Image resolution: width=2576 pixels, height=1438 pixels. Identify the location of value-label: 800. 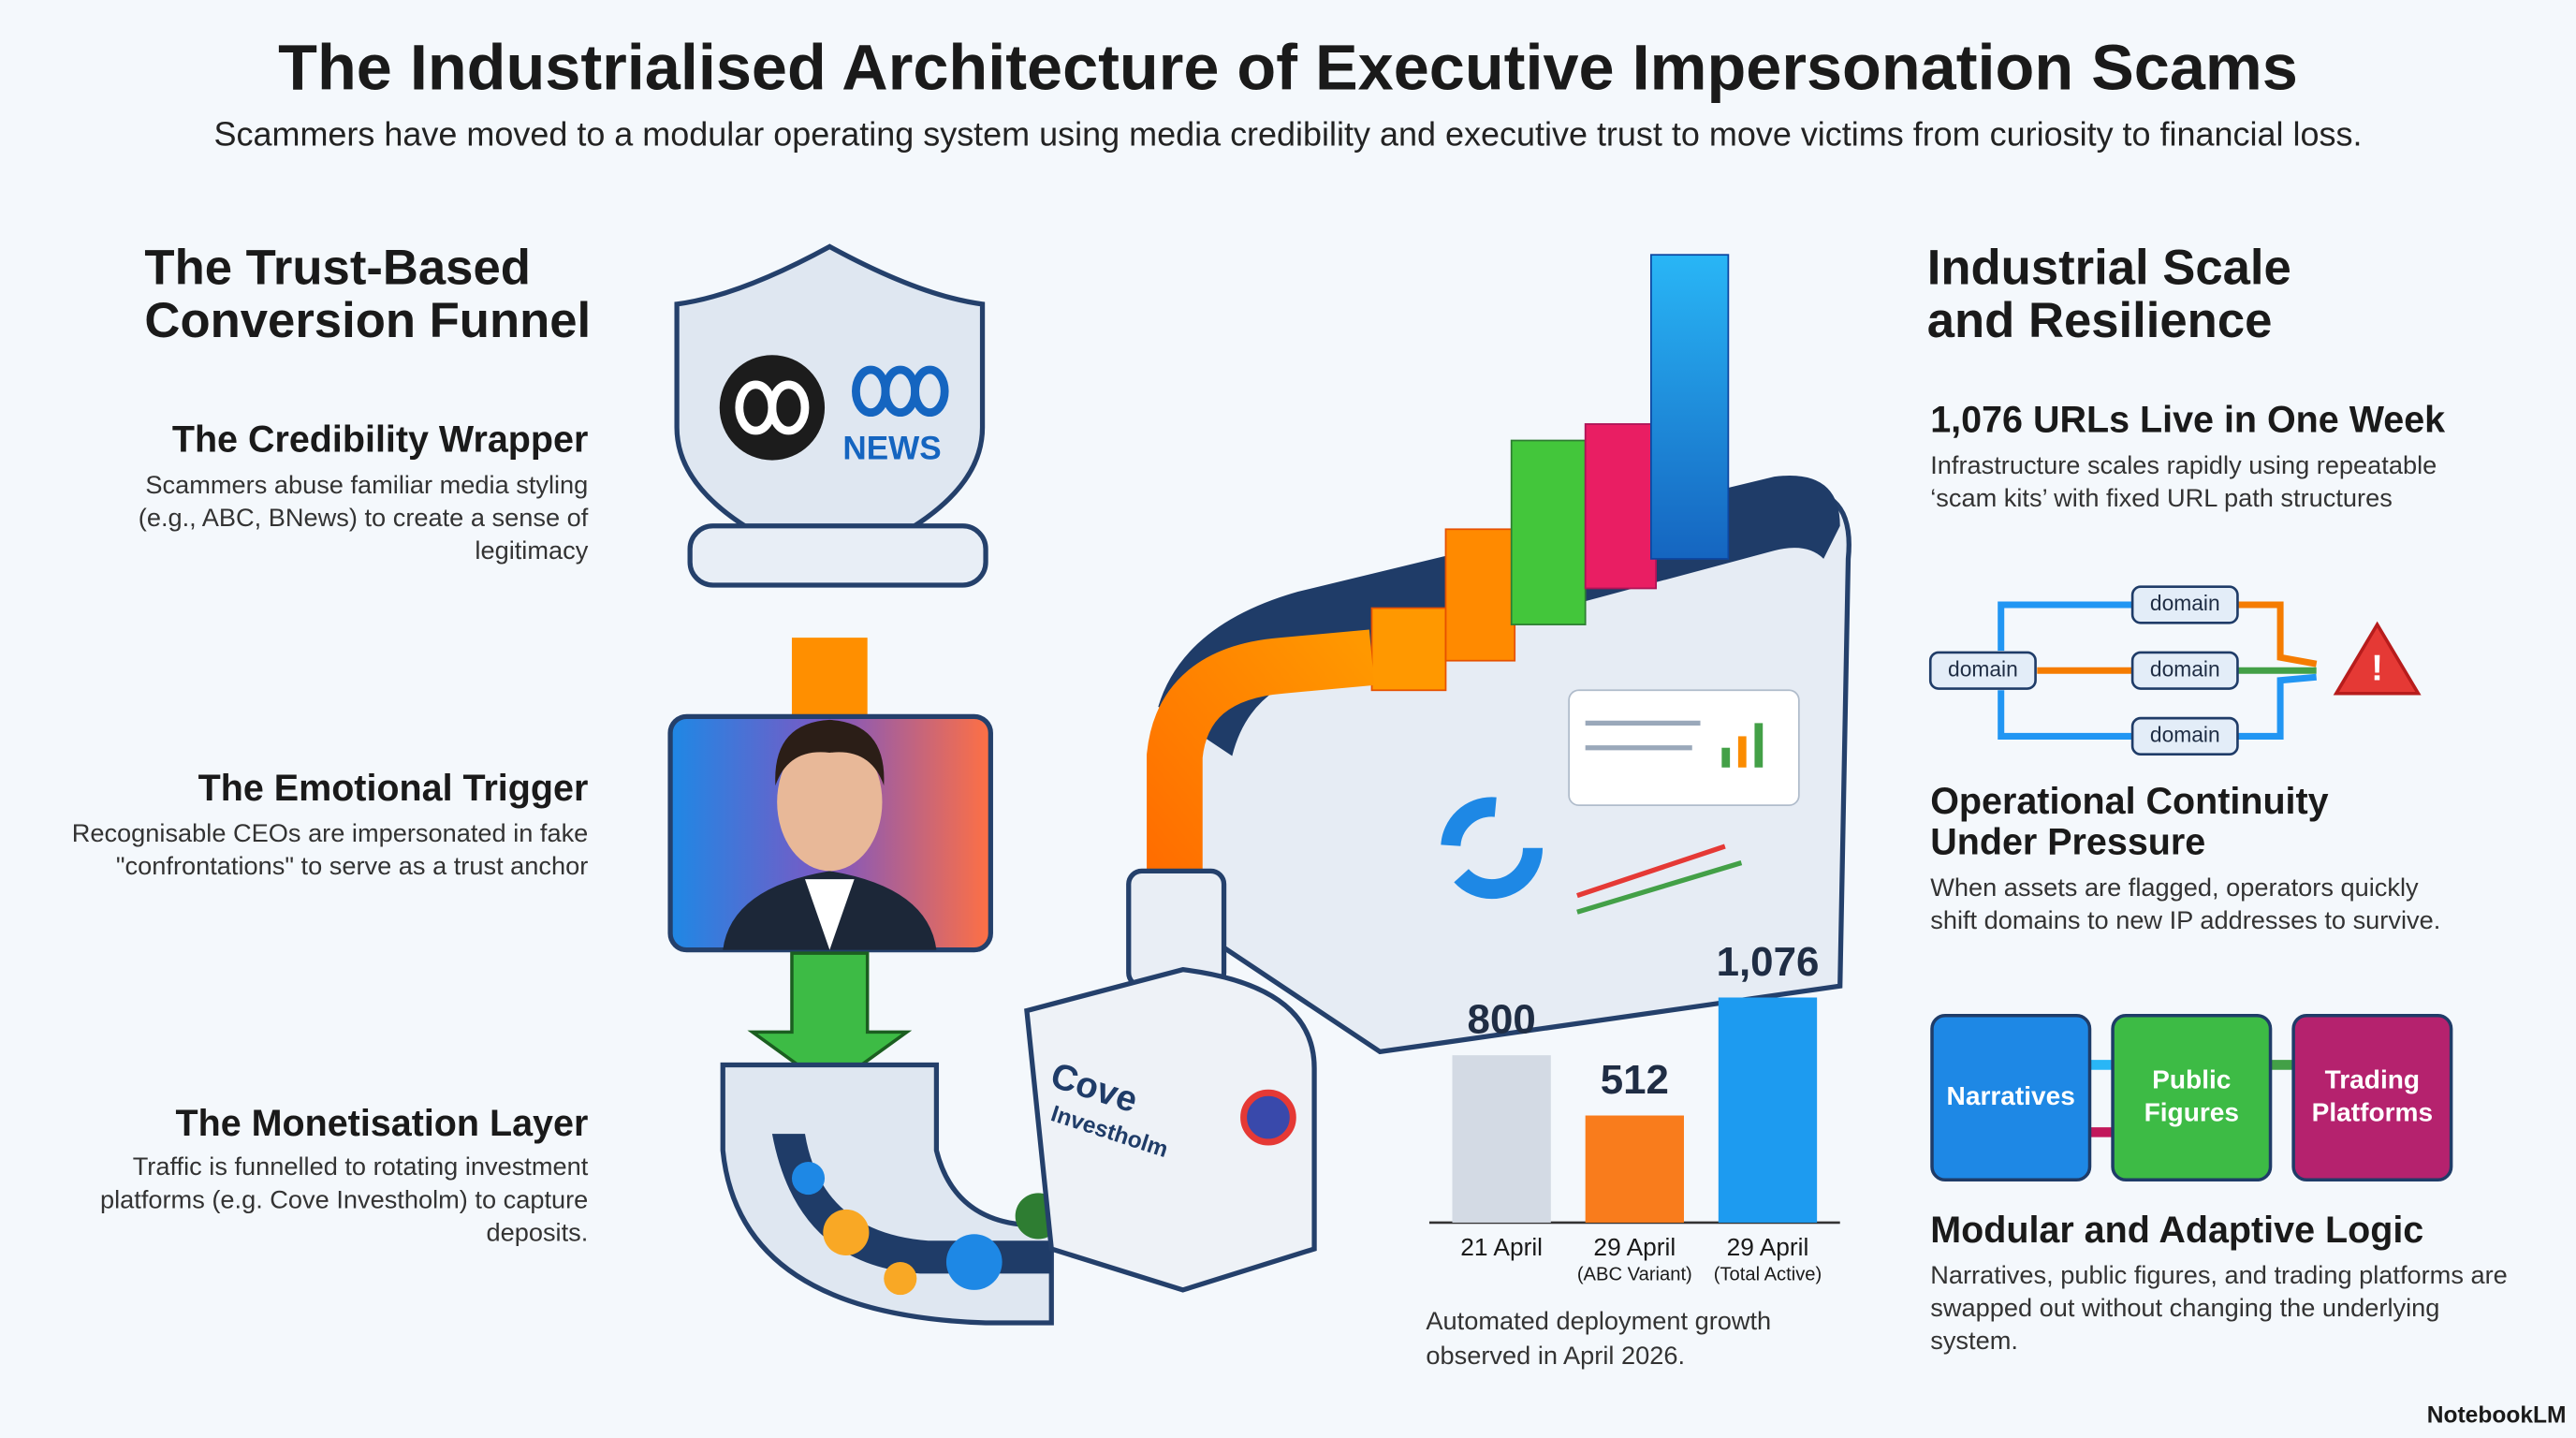
(1502, 1020).